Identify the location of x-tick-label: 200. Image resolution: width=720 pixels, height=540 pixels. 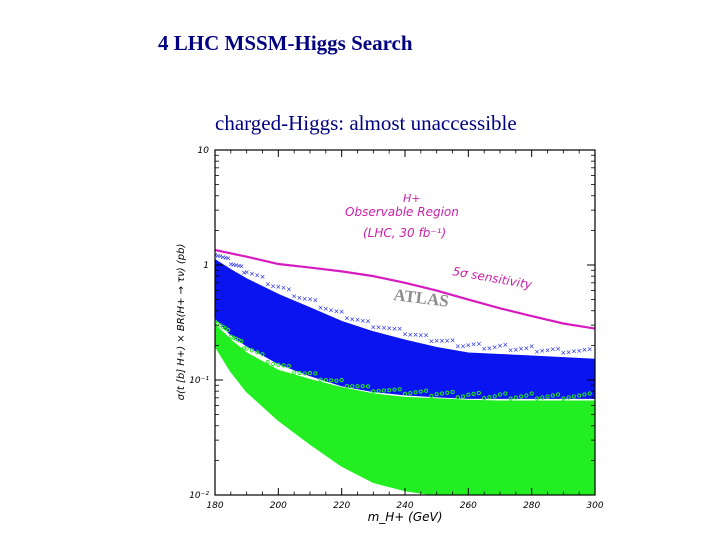
(278, 506).